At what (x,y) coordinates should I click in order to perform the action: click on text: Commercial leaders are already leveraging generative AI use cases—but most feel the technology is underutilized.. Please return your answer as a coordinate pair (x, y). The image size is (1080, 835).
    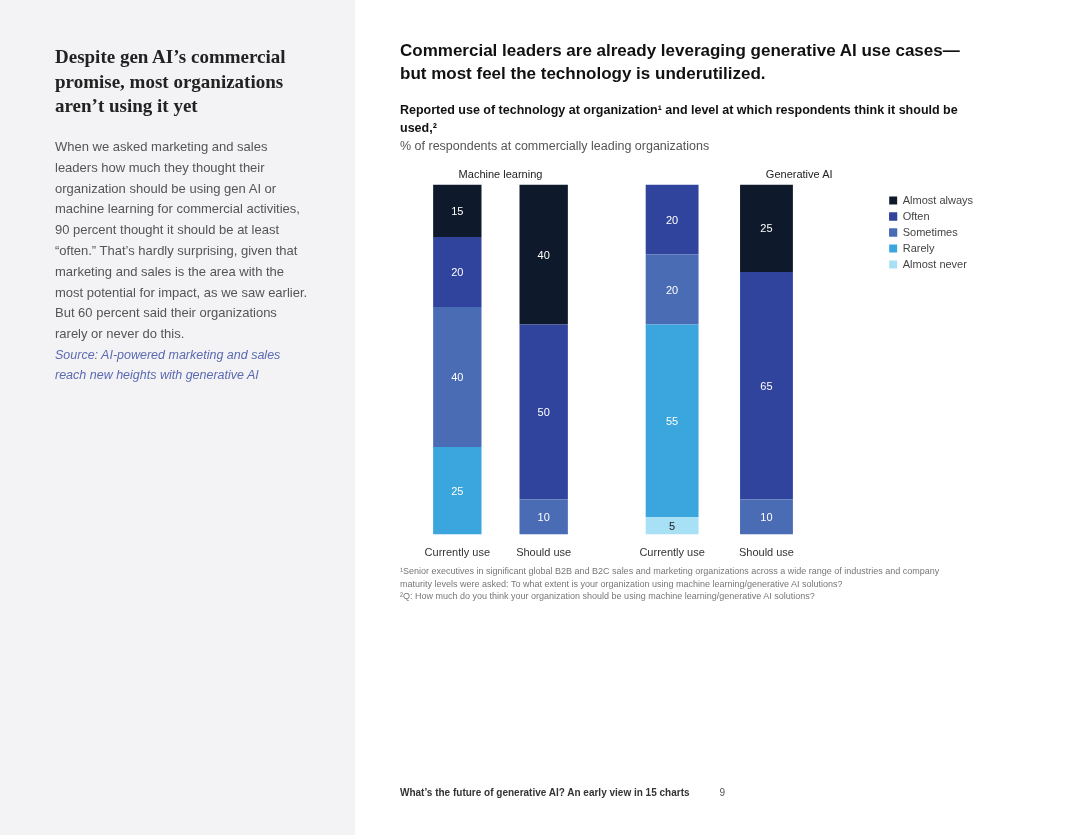
    Looking at the image, I should click on (680, 62).